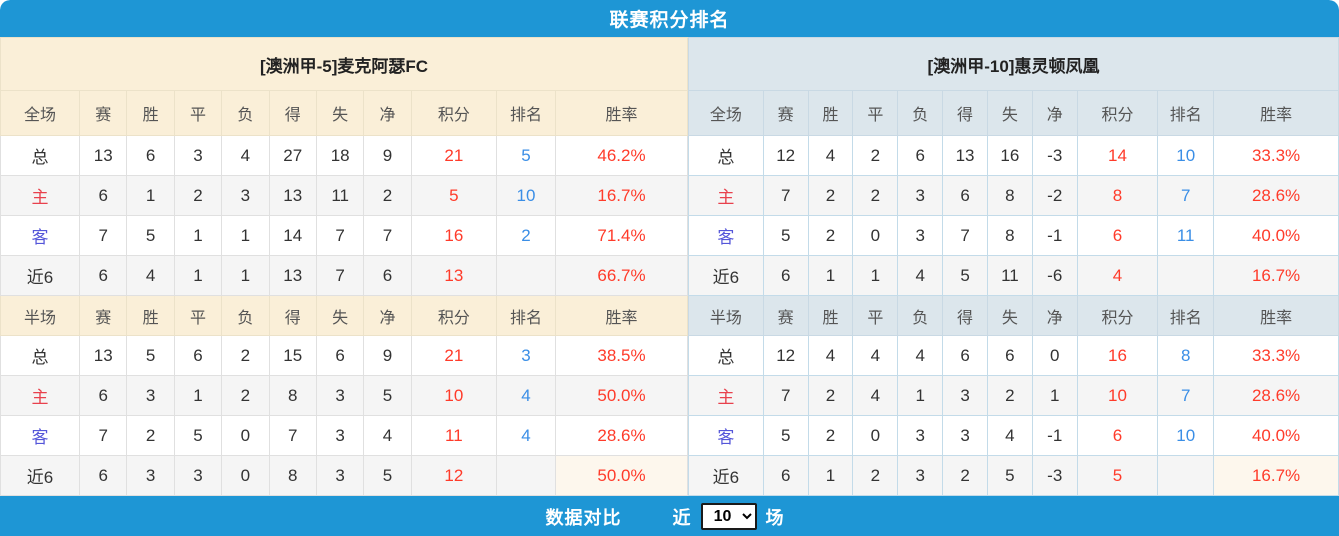 This screenshot has height=536, width=1339. I want to click on points-cell: 4, so click(1117, 275).